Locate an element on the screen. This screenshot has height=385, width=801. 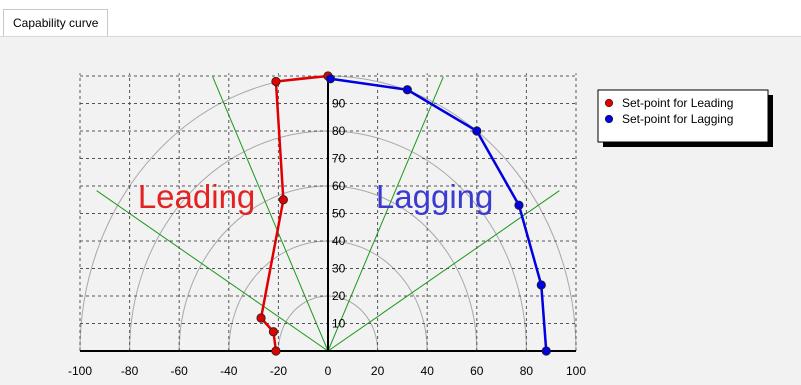
x-tick-label: 0 is located at coordinates (328, 371).